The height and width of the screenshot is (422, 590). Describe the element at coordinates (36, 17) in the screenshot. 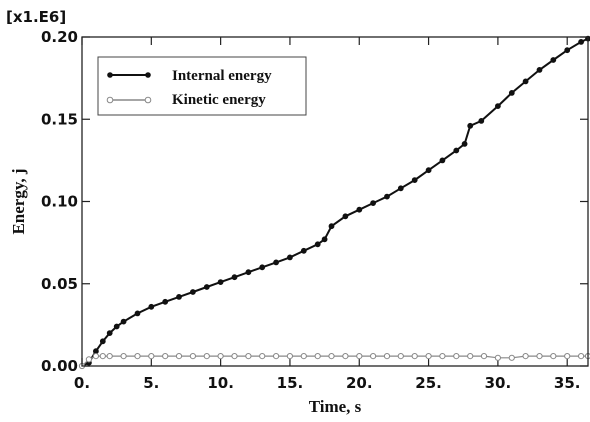

I see `y-multiplier-label: [x1.E6]` at that location.